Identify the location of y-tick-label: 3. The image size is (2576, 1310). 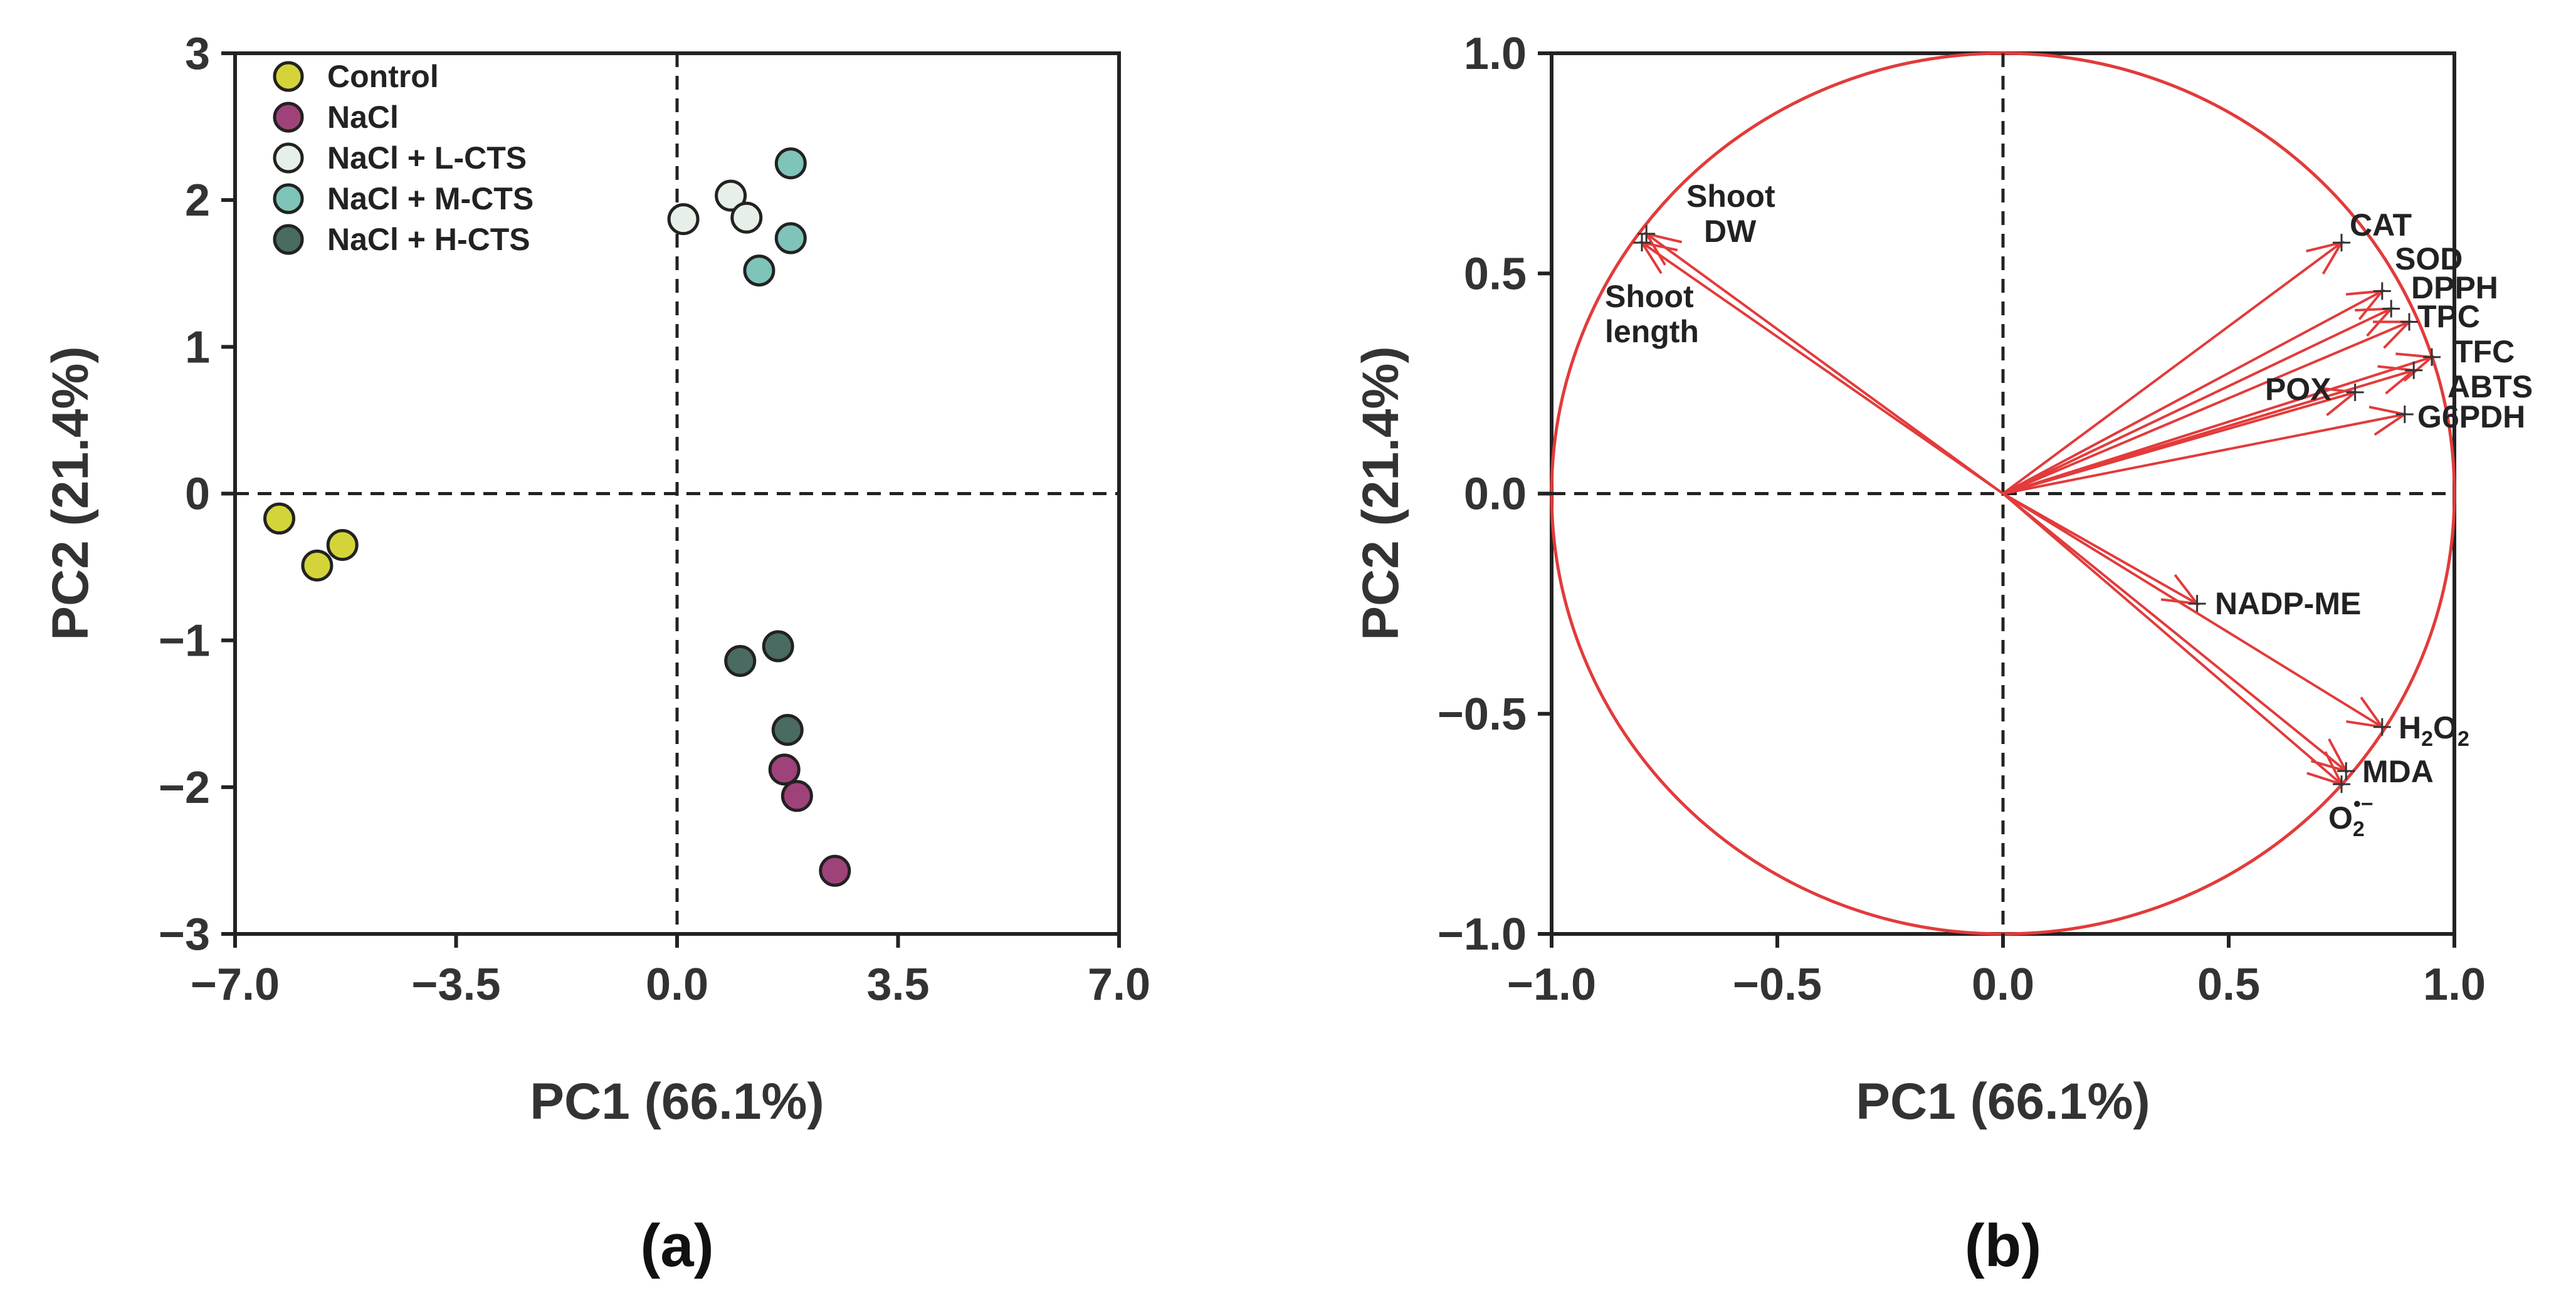
(197, 54).